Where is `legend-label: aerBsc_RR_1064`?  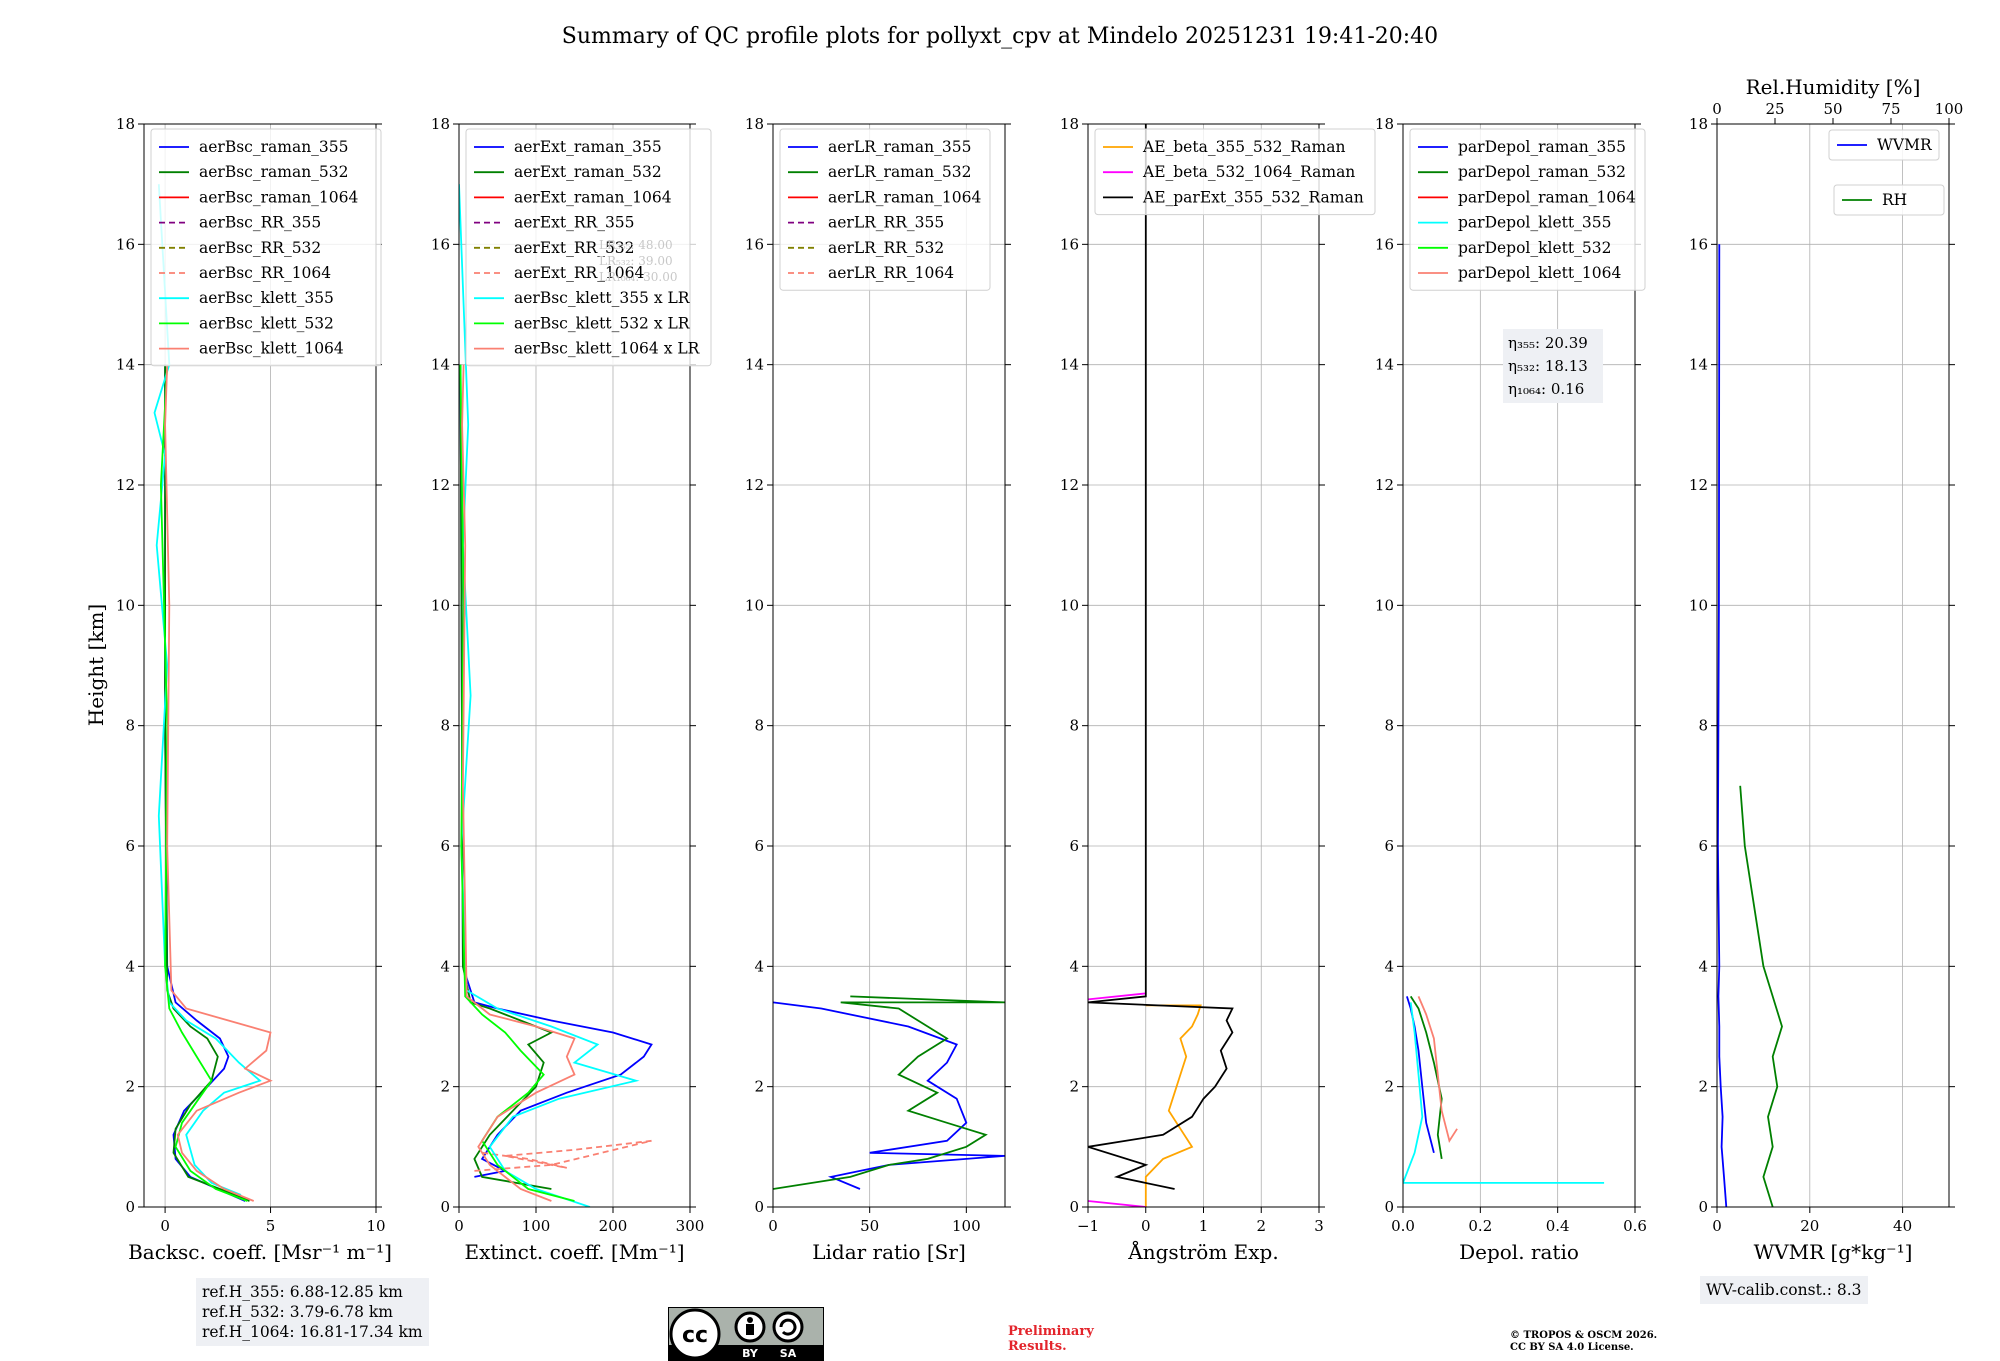
legend-label: aerBsc_RR_1064 is located at coordinates (265, 273).